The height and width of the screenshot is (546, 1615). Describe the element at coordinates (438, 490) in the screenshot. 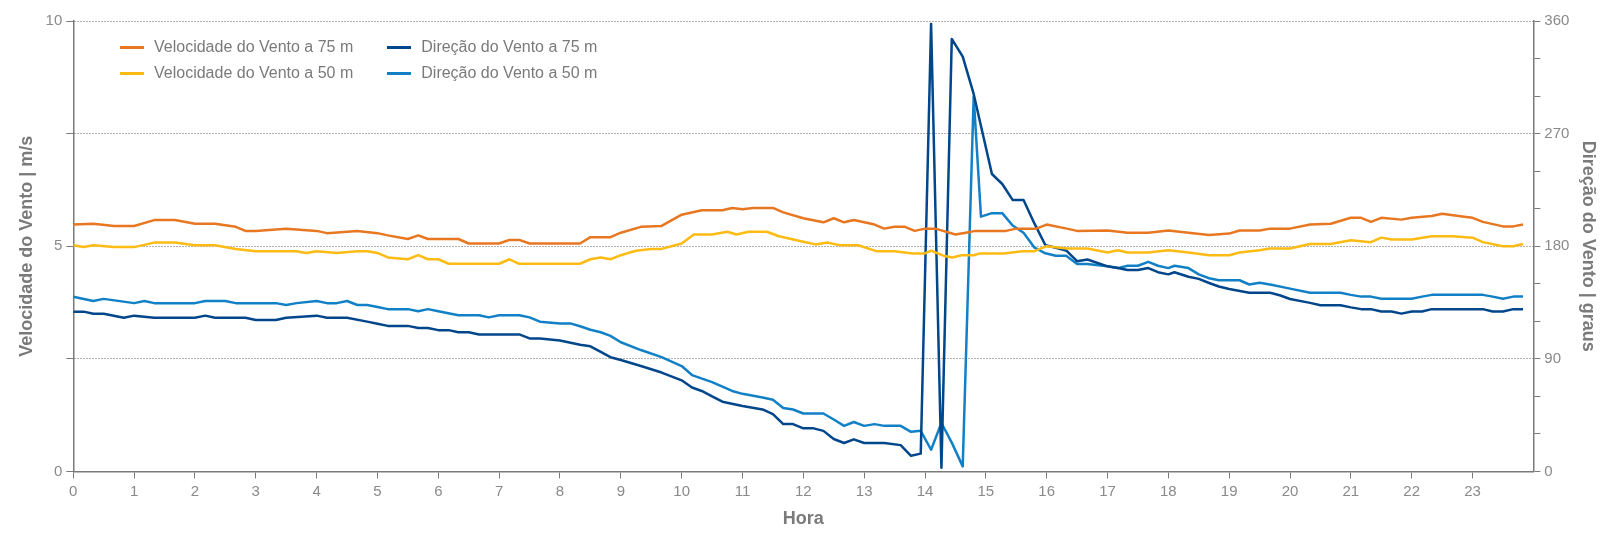

I see `x-tick-label: 6` at that location.